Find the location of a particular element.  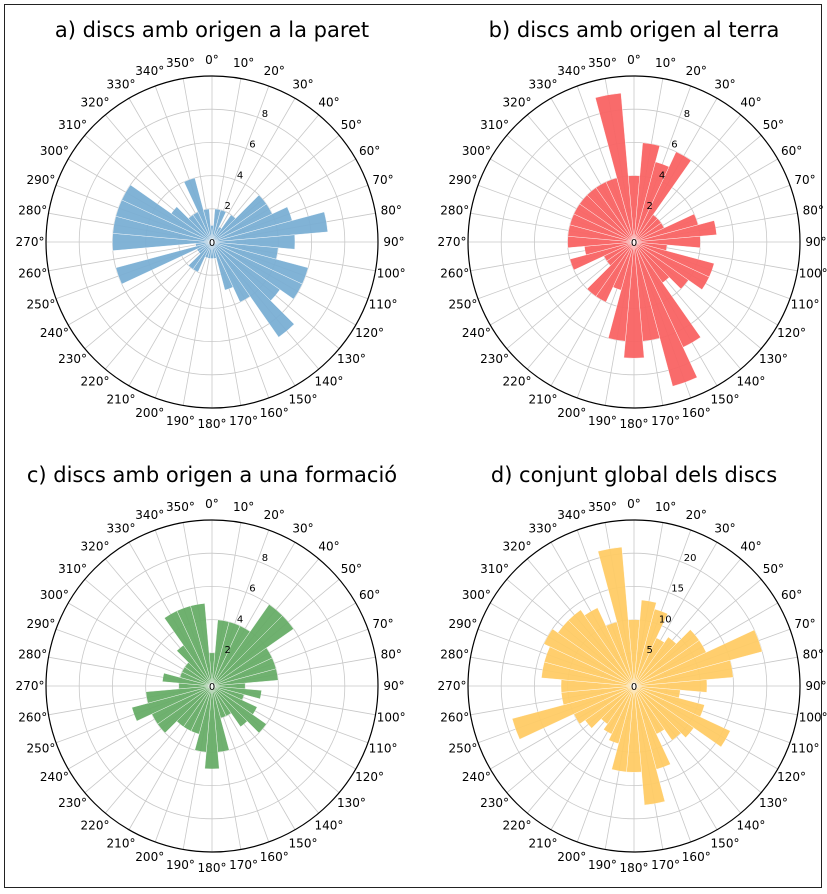

angle-tick-label: 100° is located at coordinates (813, 718).